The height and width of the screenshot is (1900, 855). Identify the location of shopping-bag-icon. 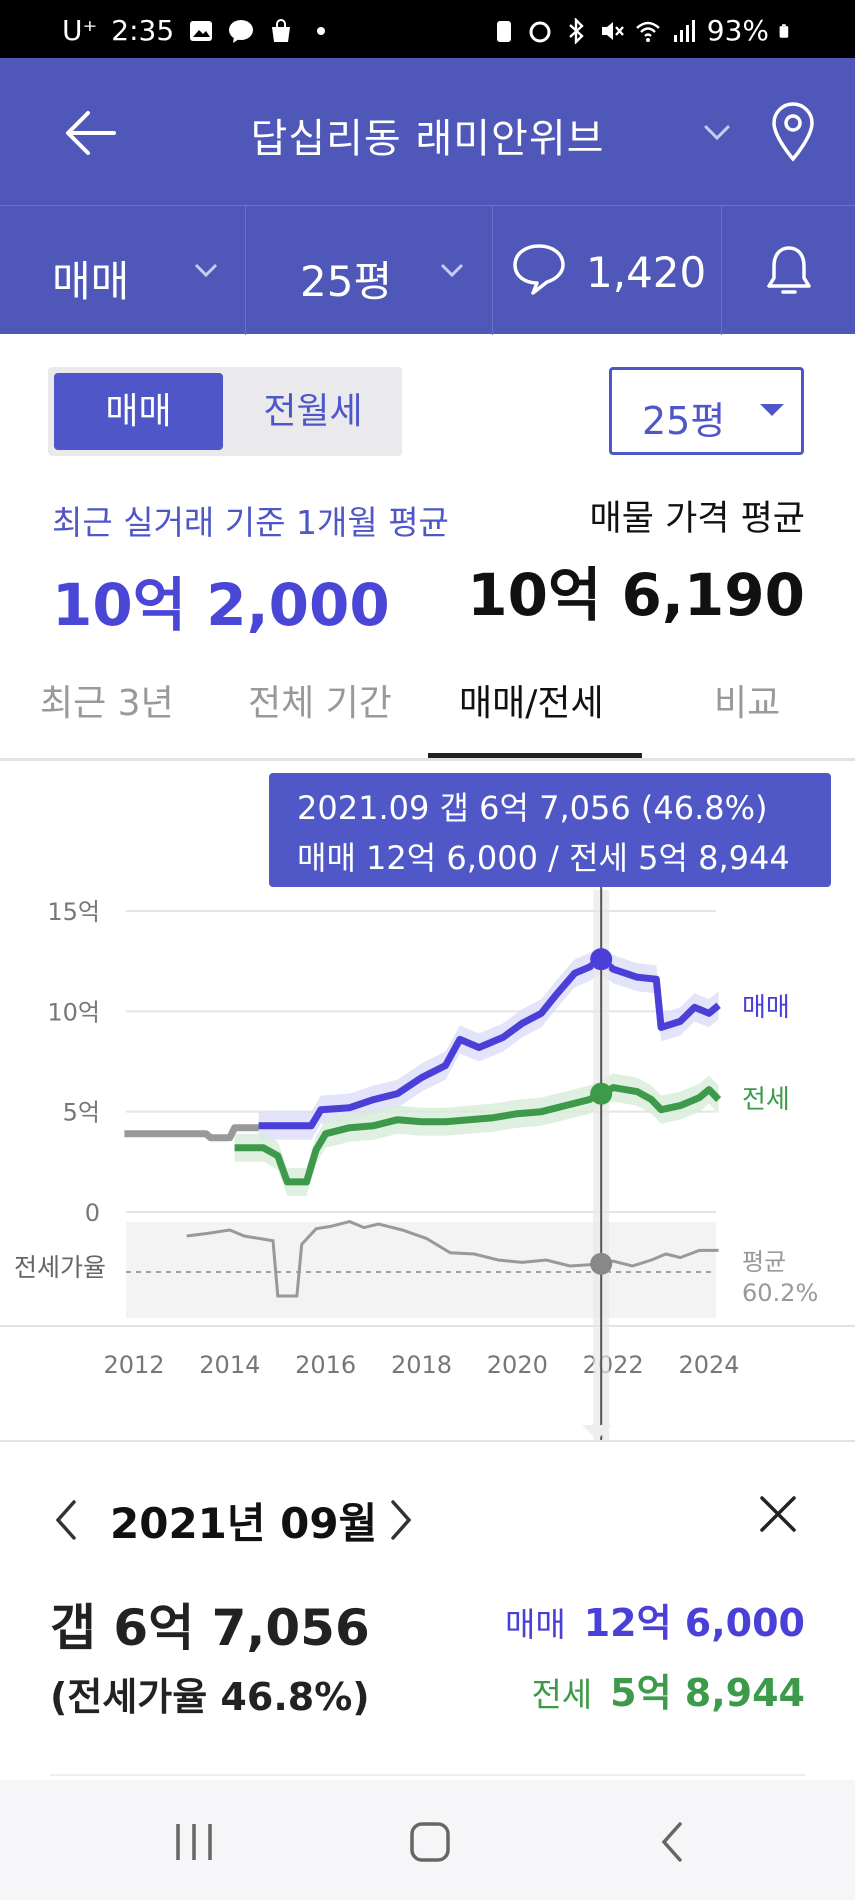
(281, 30).